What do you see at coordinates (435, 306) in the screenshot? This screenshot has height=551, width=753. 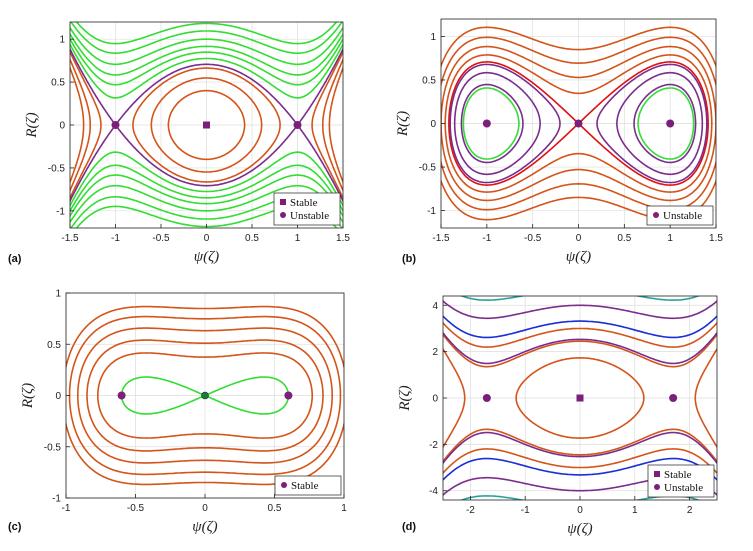 I see `y-tick-label: 4` at bounding box center [435, 306].